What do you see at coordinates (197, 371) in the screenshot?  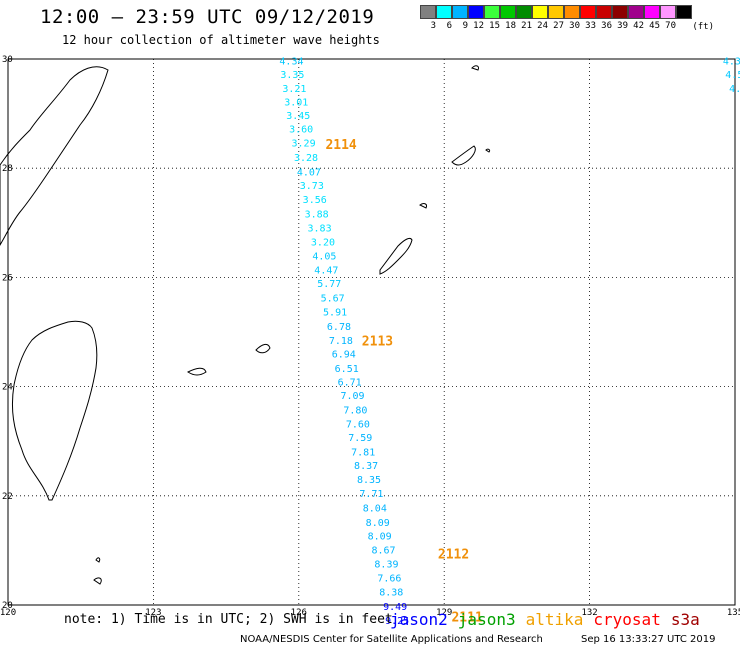 I see `ishigaki-island` at bounding box center [197, 371].